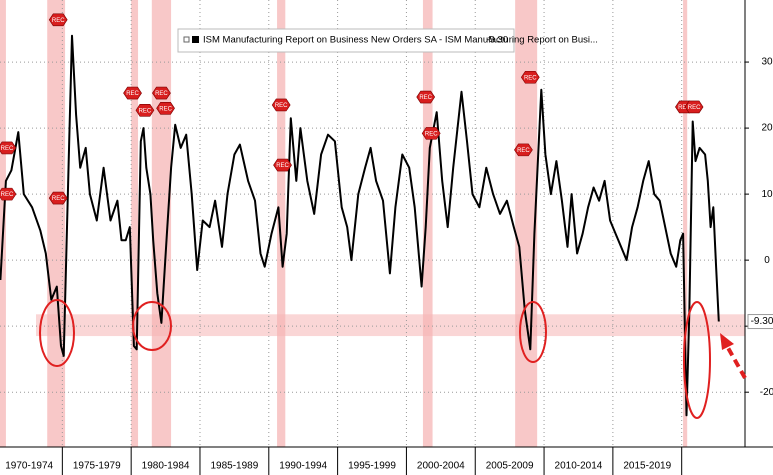  I want to click on x-tick-label: 1975-1979, so click(97, 466).